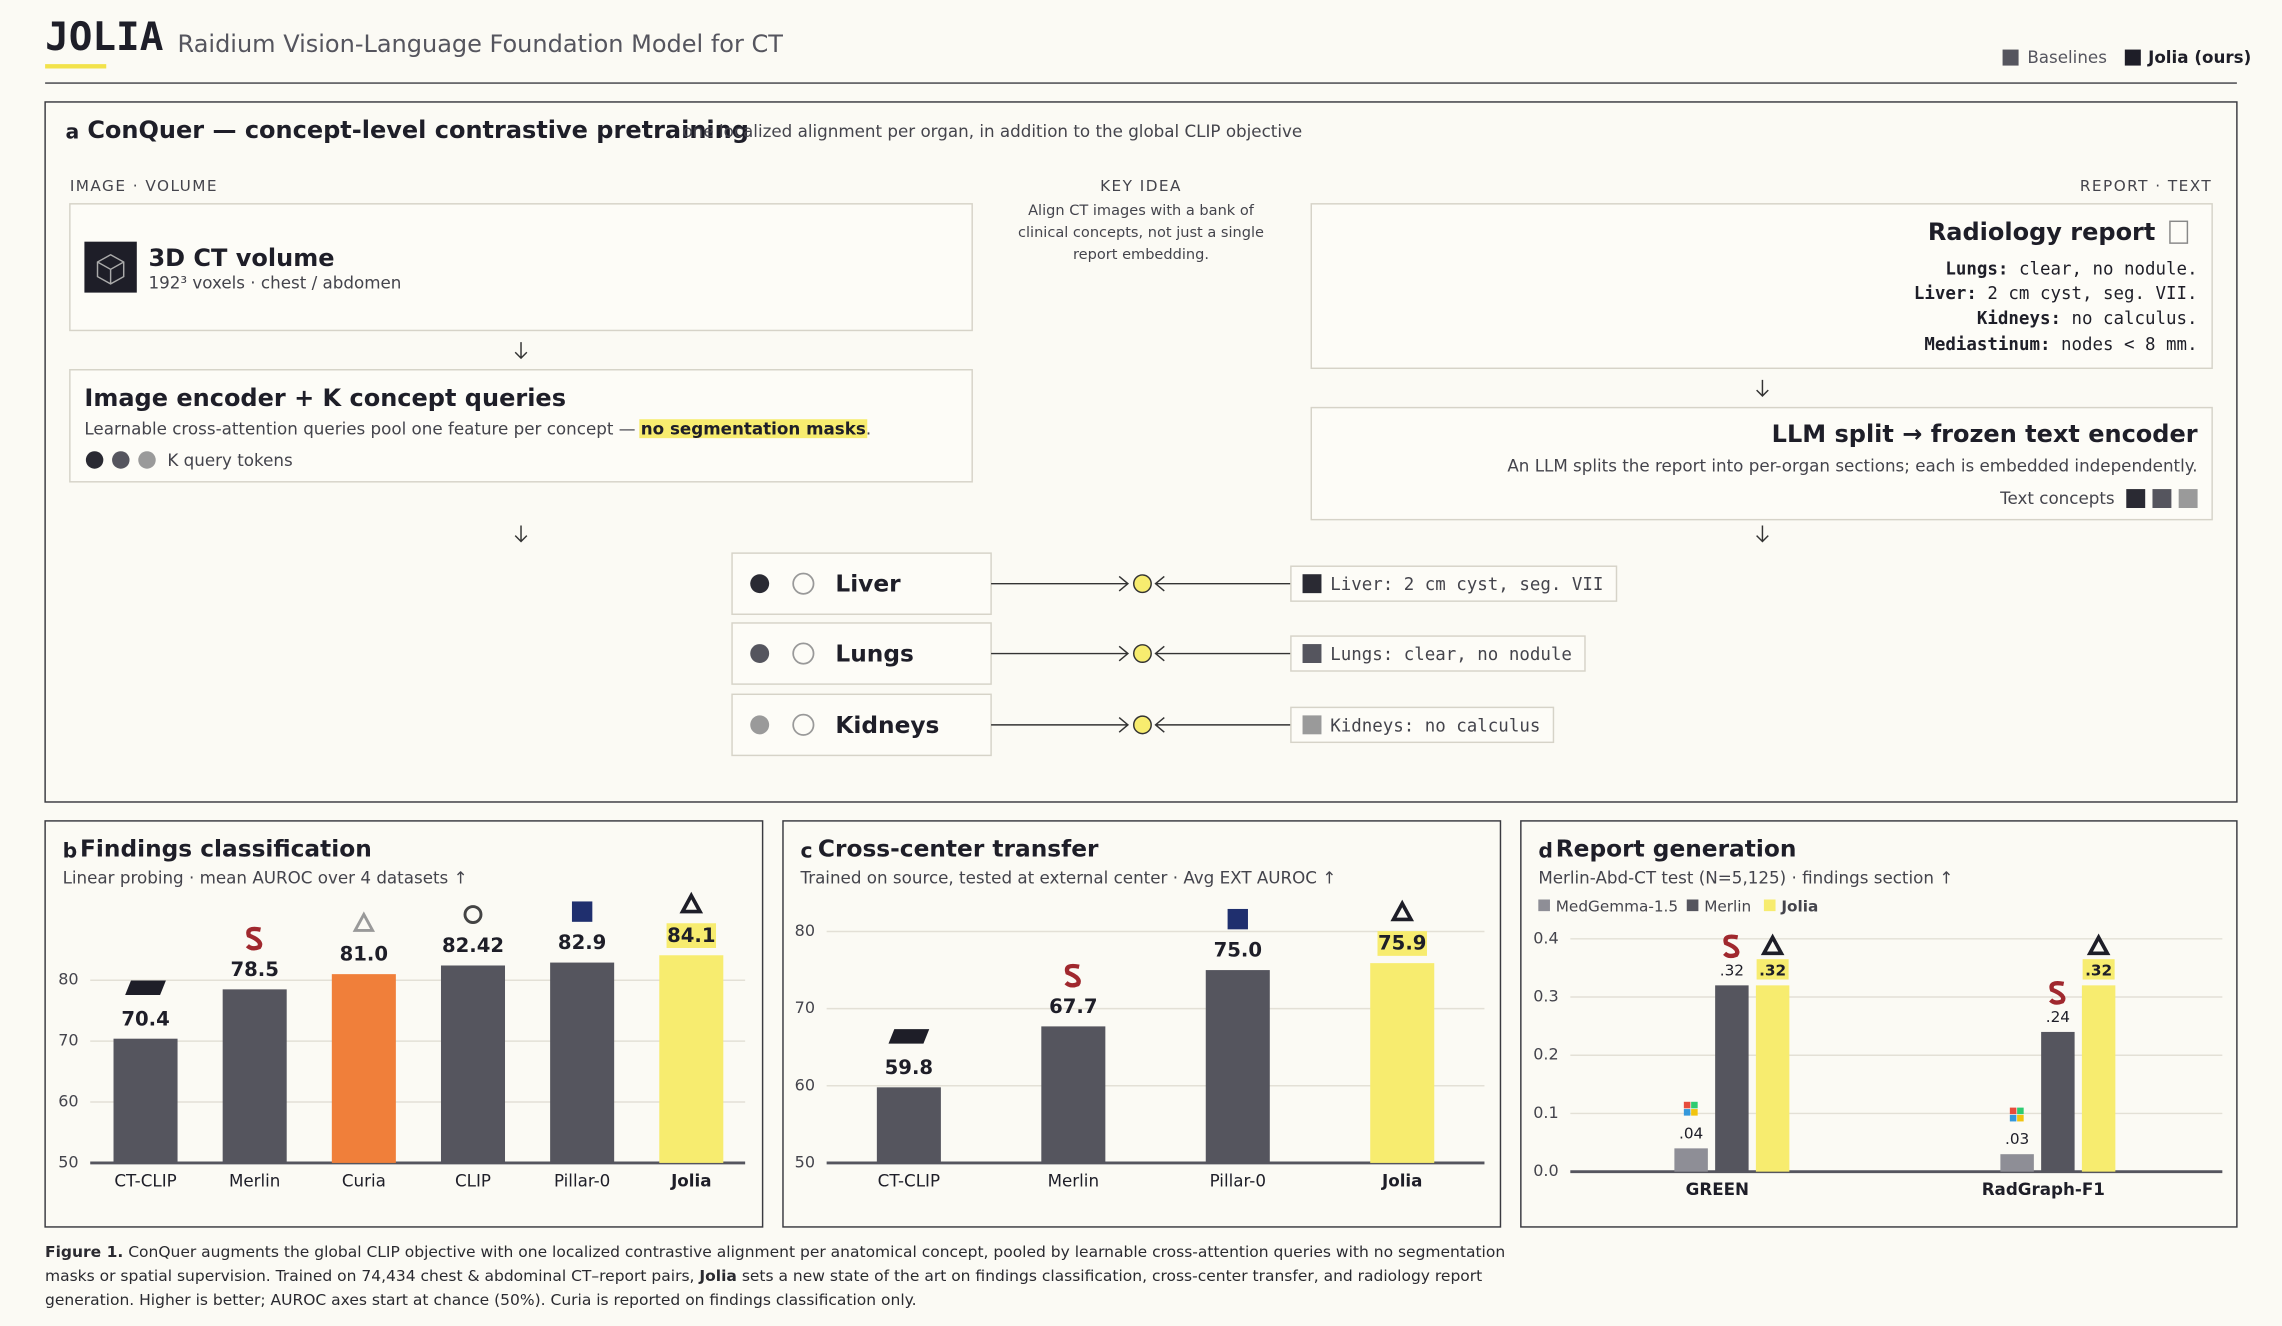 The width and height of the screenshot is (2282, 1326). Describe the element at coordinates (806, 850) in the screenshot. I see `panel-letter: c` at that location.